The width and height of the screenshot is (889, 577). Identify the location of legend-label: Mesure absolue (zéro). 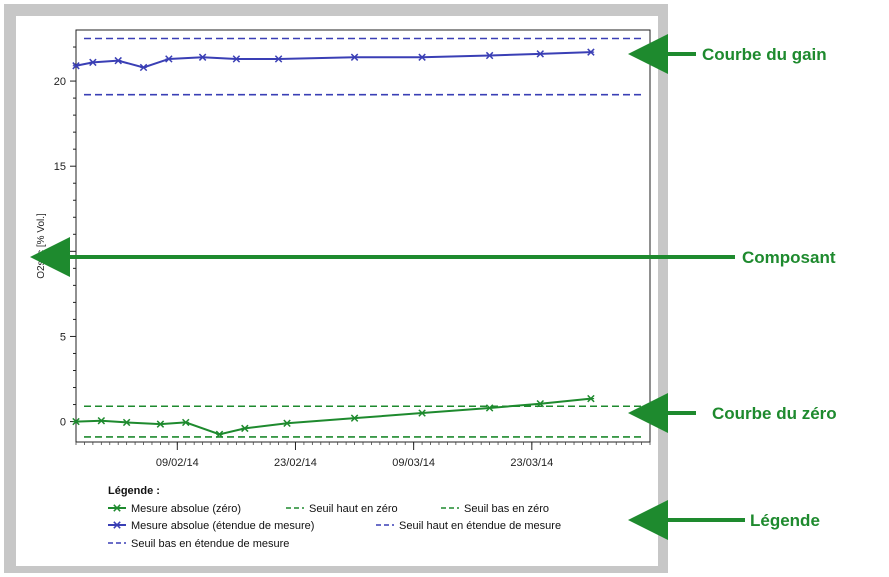
(186, 509).